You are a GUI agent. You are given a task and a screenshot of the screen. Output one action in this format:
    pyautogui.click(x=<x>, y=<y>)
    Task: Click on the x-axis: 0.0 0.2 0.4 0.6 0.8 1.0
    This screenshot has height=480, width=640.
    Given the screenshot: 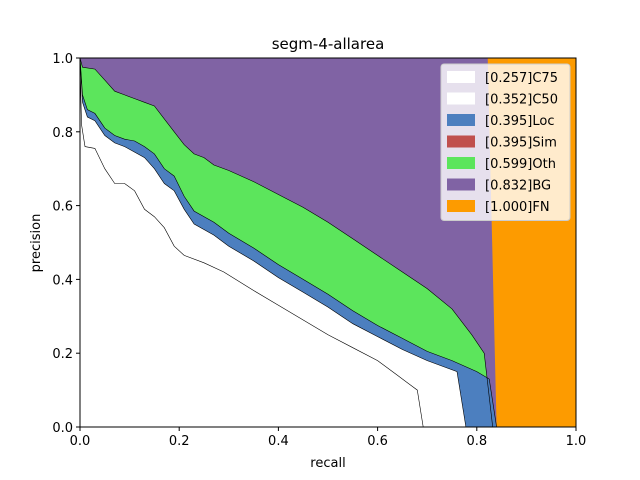 What is the action you would take?
    pyautogui.click(x=328, y=438)
    